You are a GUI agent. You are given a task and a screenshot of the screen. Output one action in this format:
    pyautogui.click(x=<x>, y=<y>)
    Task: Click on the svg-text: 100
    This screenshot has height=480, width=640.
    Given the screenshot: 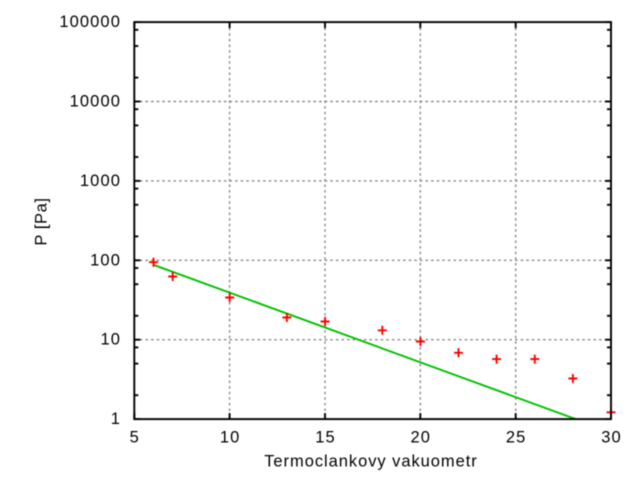 What is the action you would take?
    pyautogui.click(x=105, y=260)
    